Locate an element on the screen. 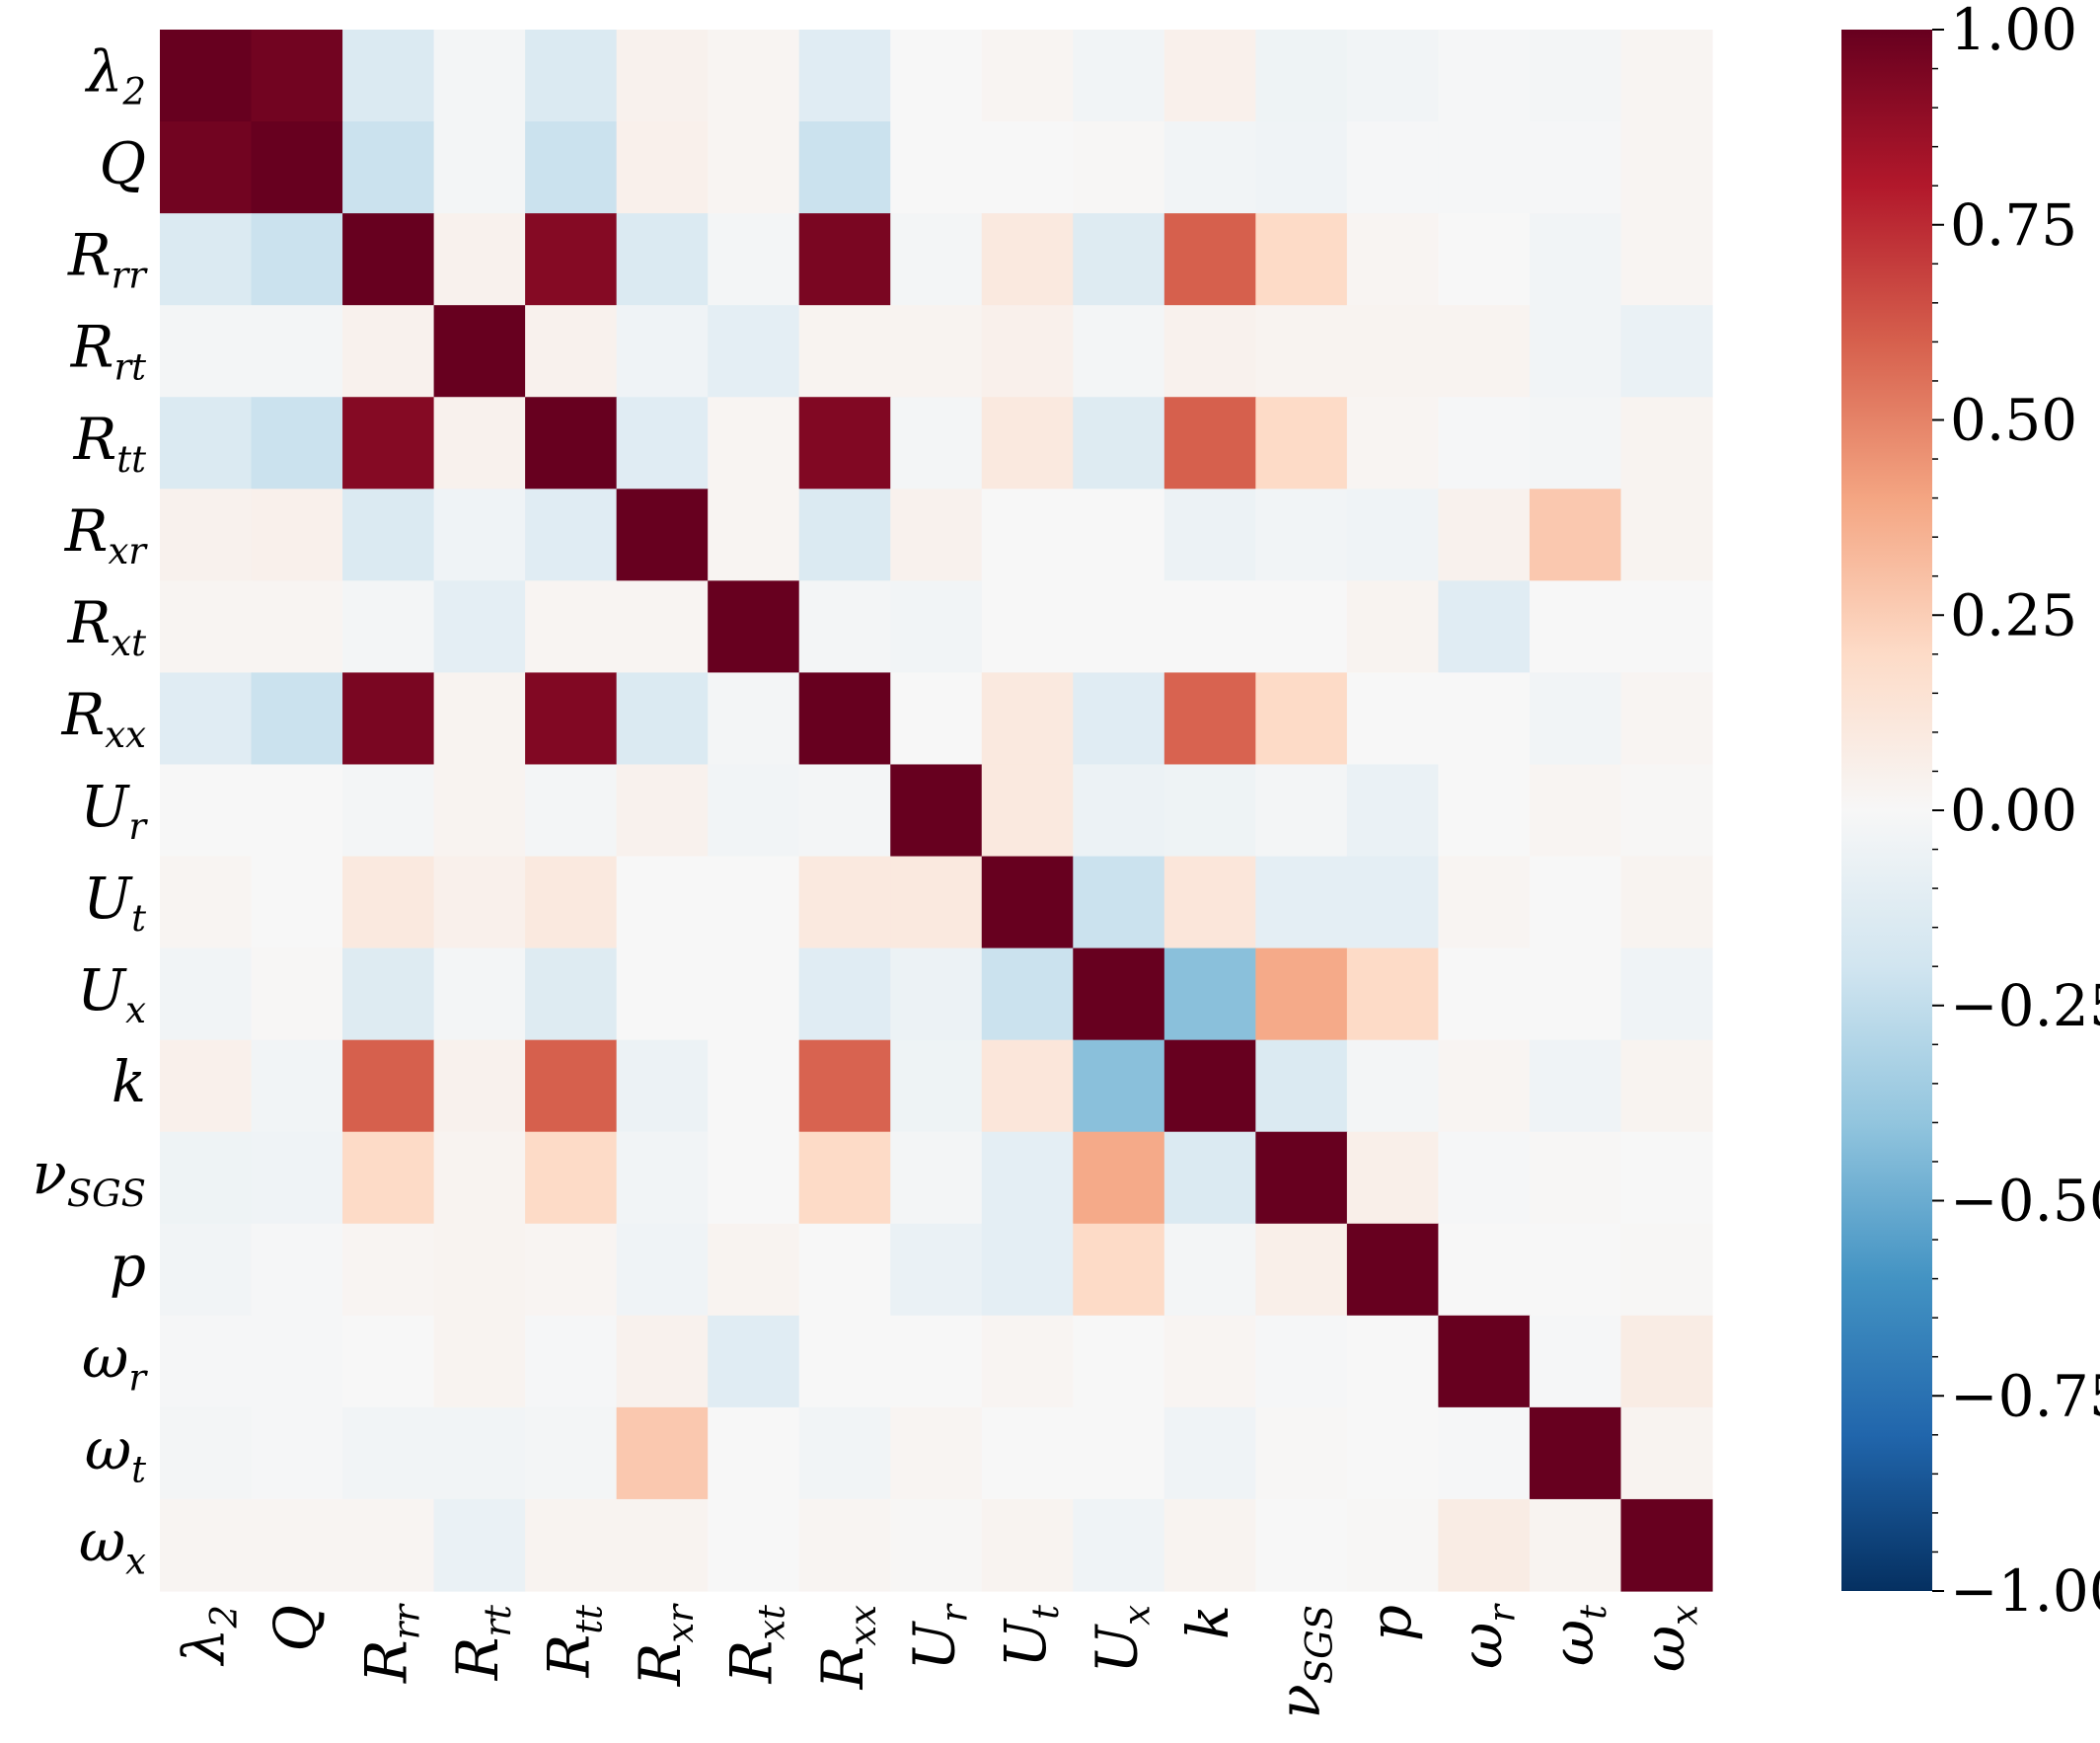  x-axis-tick-label: ωt is located at coordinates (1577, 1635).